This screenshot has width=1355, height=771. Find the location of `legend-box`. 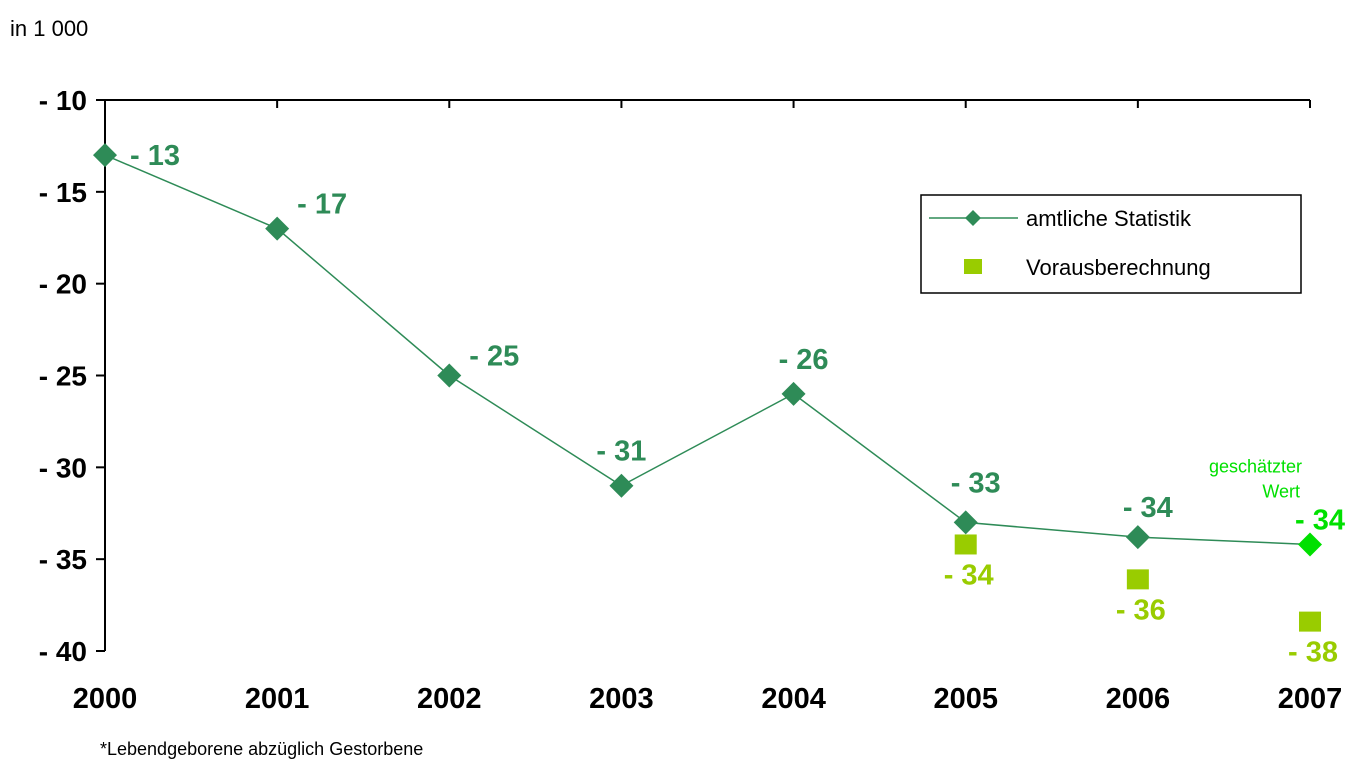

legend-box is located at coordinates (1111, 244).